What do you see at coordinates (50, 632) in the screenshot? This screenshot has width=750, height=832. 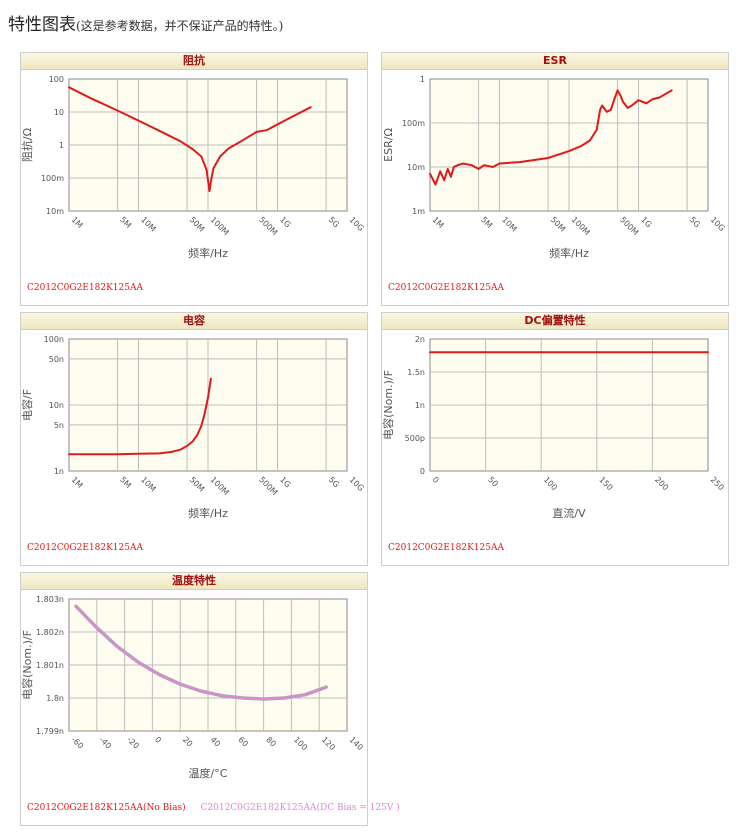 I see `y-tick-label: 1.802n` at bounding box center [50, 632].